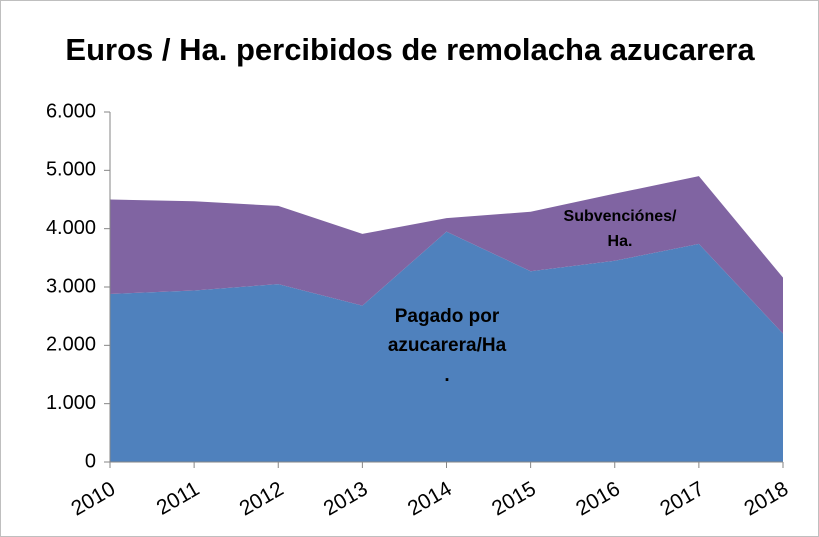 The width and height of the screenshot is (819, 537). Describe the element at coordinates (178, 498) in the screenshot. I see `x-tick-label: 2011` at that location.